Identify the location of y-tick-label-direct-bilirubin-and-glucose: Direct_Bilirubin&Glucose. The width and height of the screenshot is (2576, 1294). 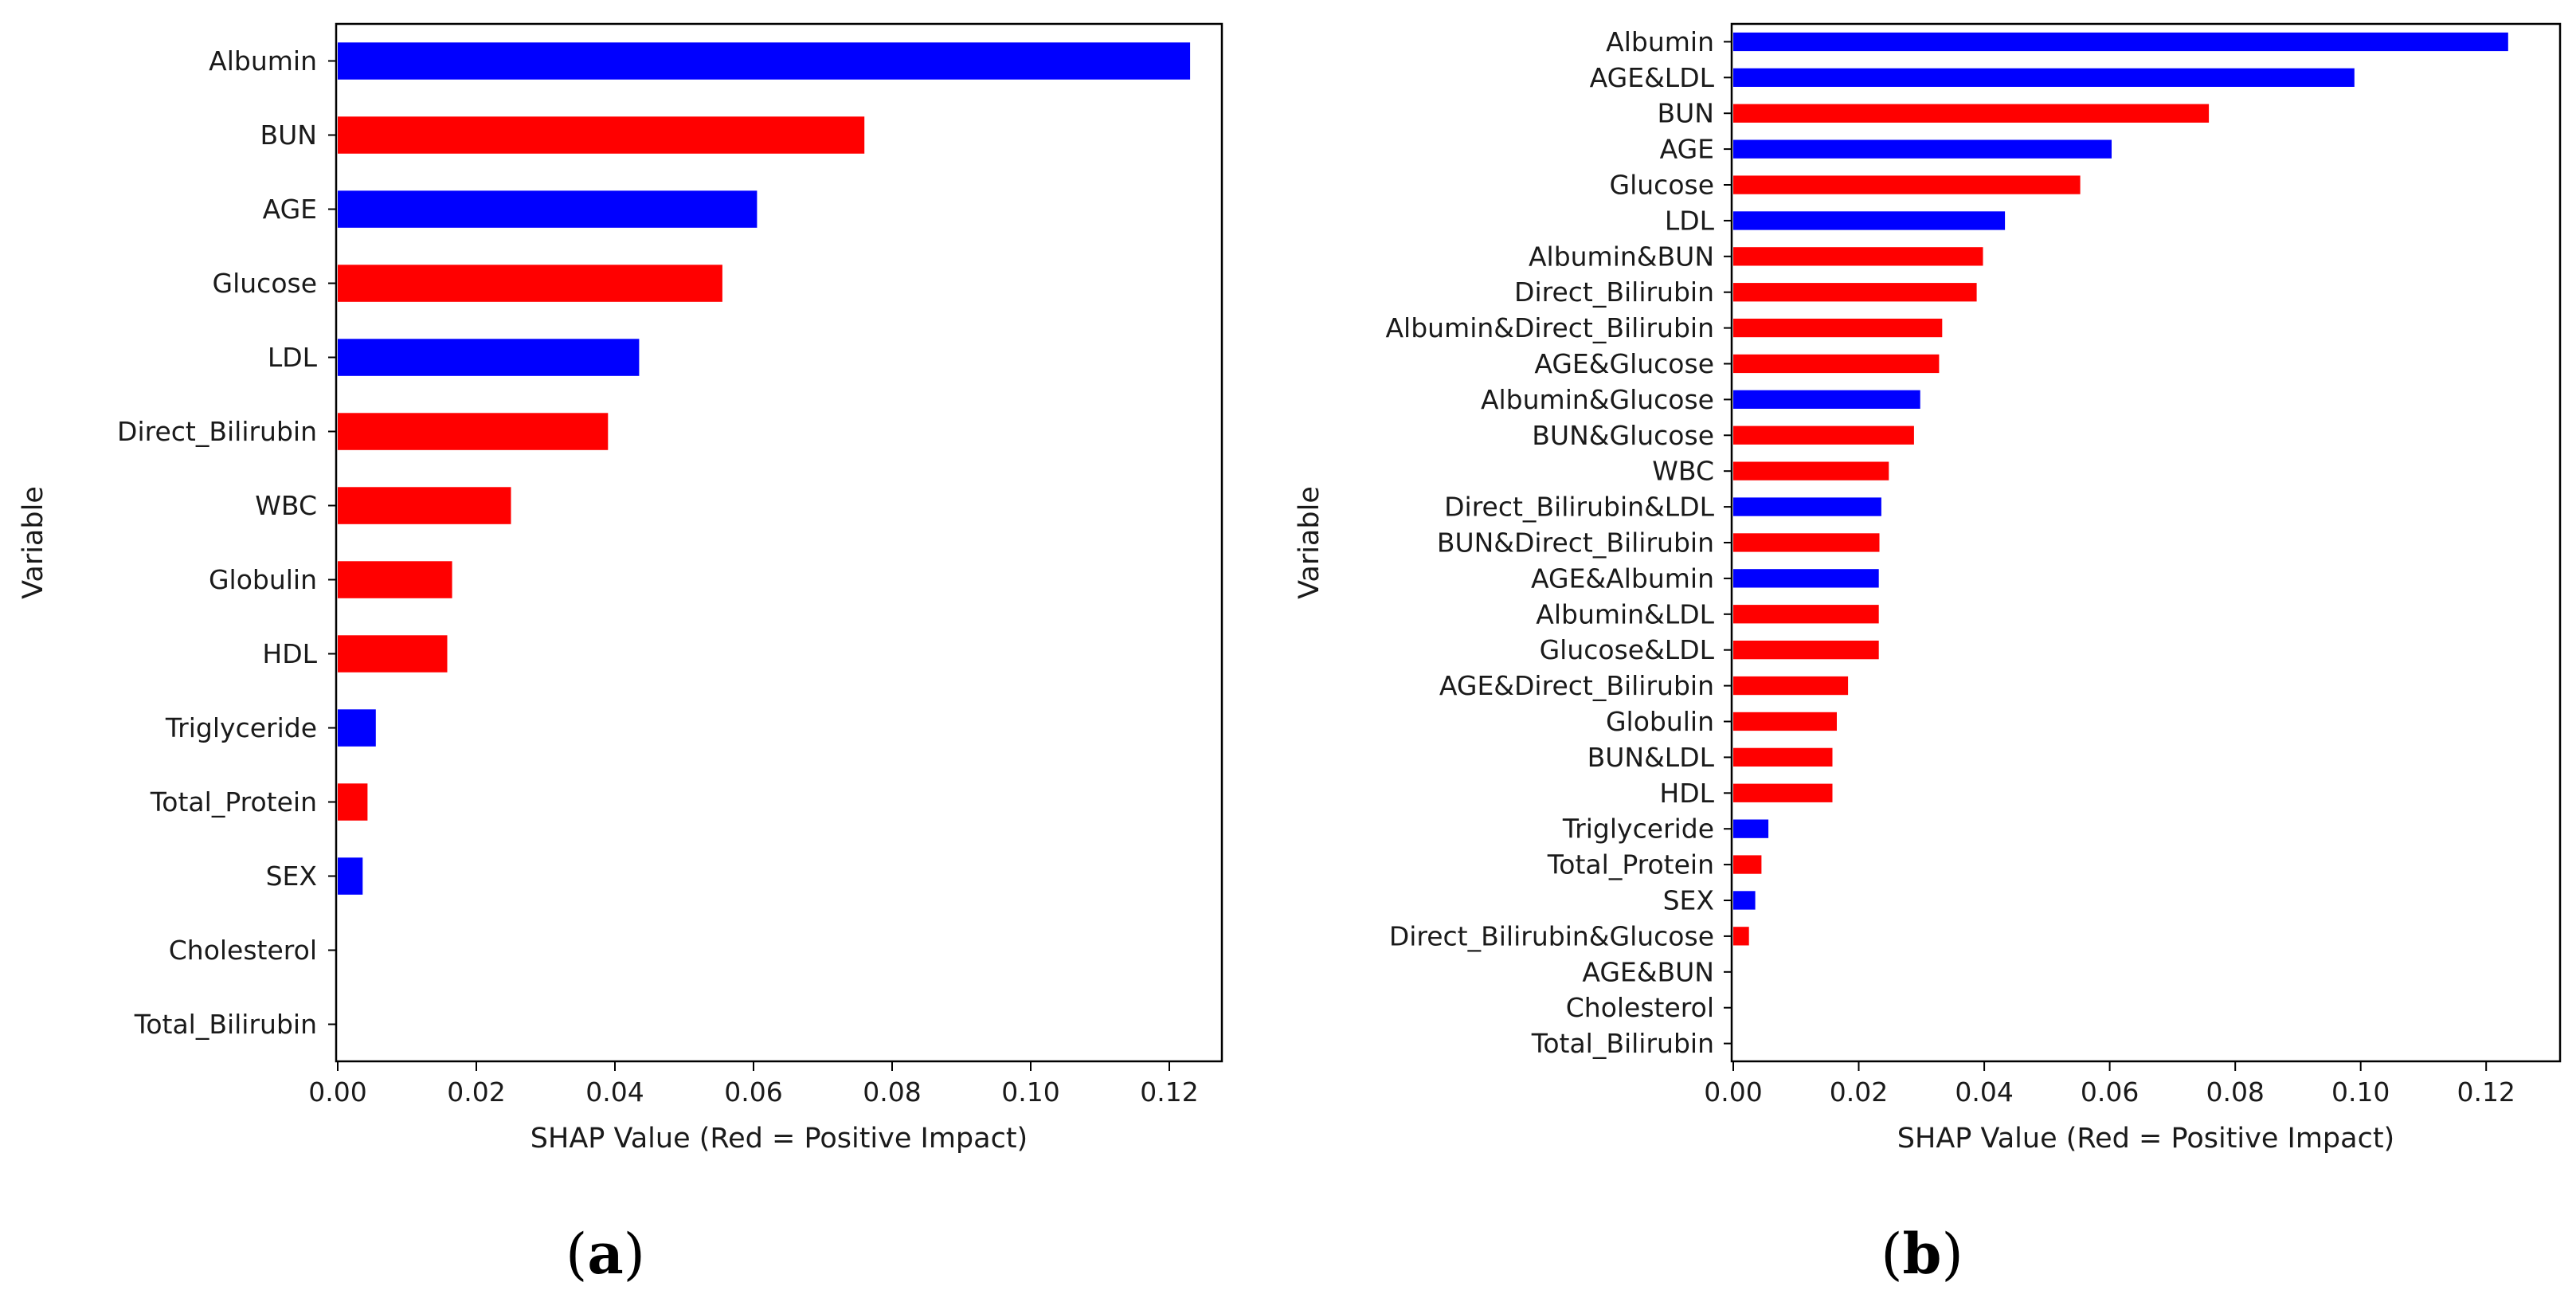
(1551, 935).